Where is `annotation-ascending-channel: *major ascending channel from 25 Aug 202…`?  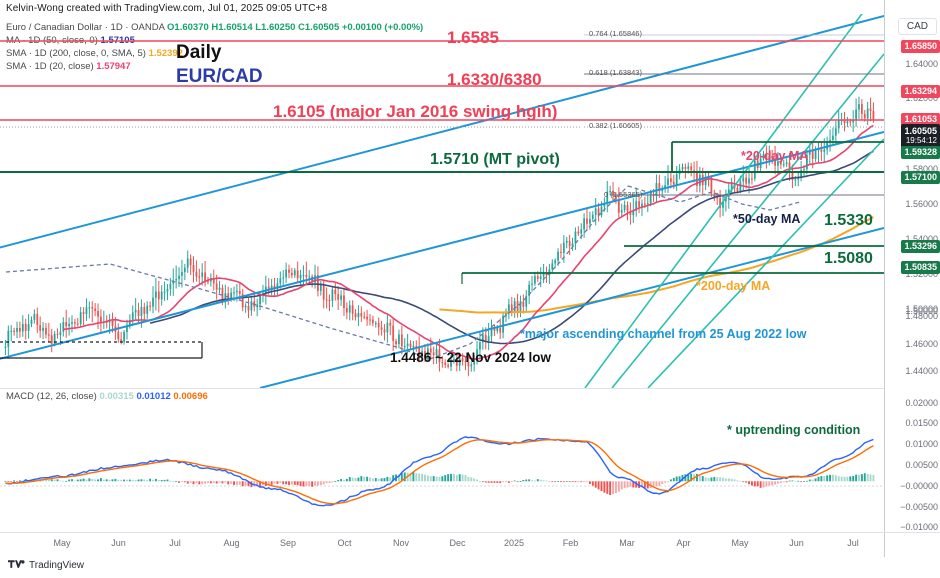
annotation-ascending-channel: *major ascending channel from 25 Aug 202… is located at coordinates (663, 334).